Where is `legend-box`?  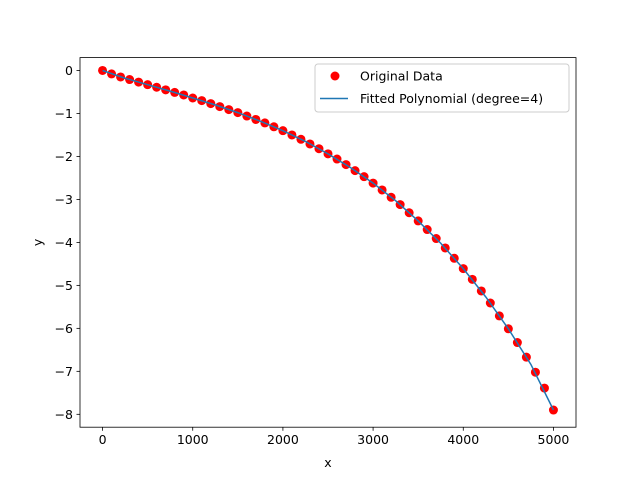 legend-box is located at coordinates (442, 88).